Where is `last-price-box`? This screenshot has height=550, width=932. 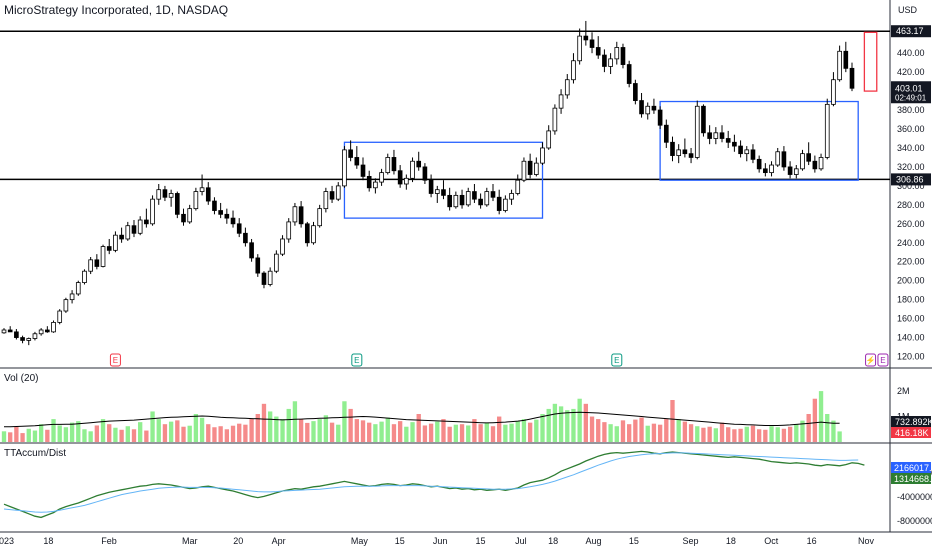 last-price-box is located at coordinates (911, 92).